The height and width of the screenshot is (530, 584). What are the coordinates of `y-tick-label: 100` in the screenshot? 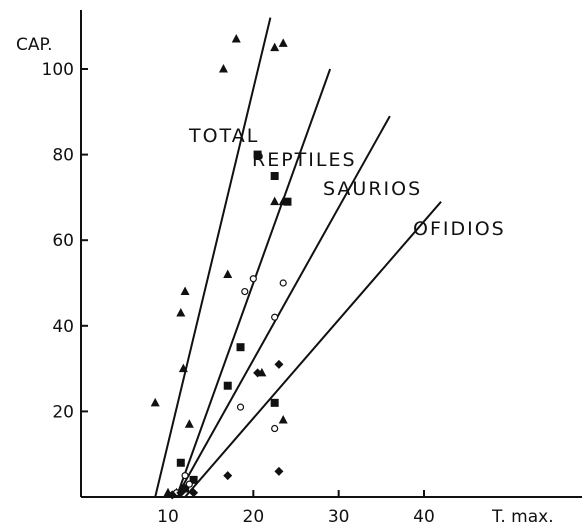 It's located at (58, 70).